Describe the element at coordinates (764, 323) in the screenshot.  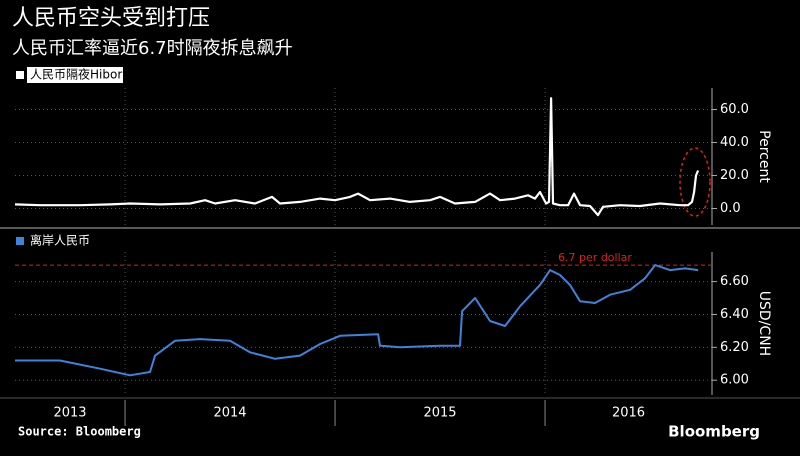
I see `y-axis-title: USD/CNH` at that location.